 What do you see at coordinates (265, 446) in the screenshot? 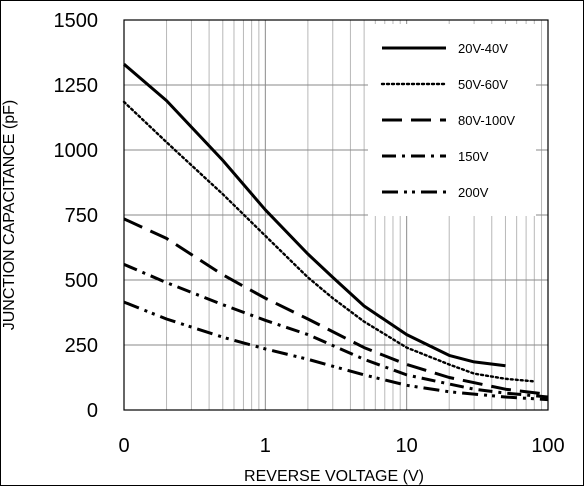
I see `x-tick-label: 1` at bounding box center [265, 446].